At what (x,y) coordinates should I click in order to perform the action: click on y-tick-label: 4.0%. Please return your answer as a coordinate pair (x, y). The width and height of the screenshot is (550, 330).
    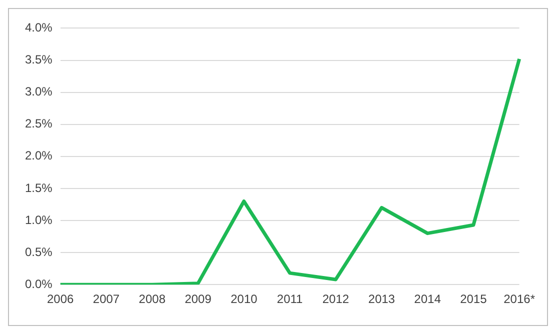
    Looking at the image, I should click on (38, 27).